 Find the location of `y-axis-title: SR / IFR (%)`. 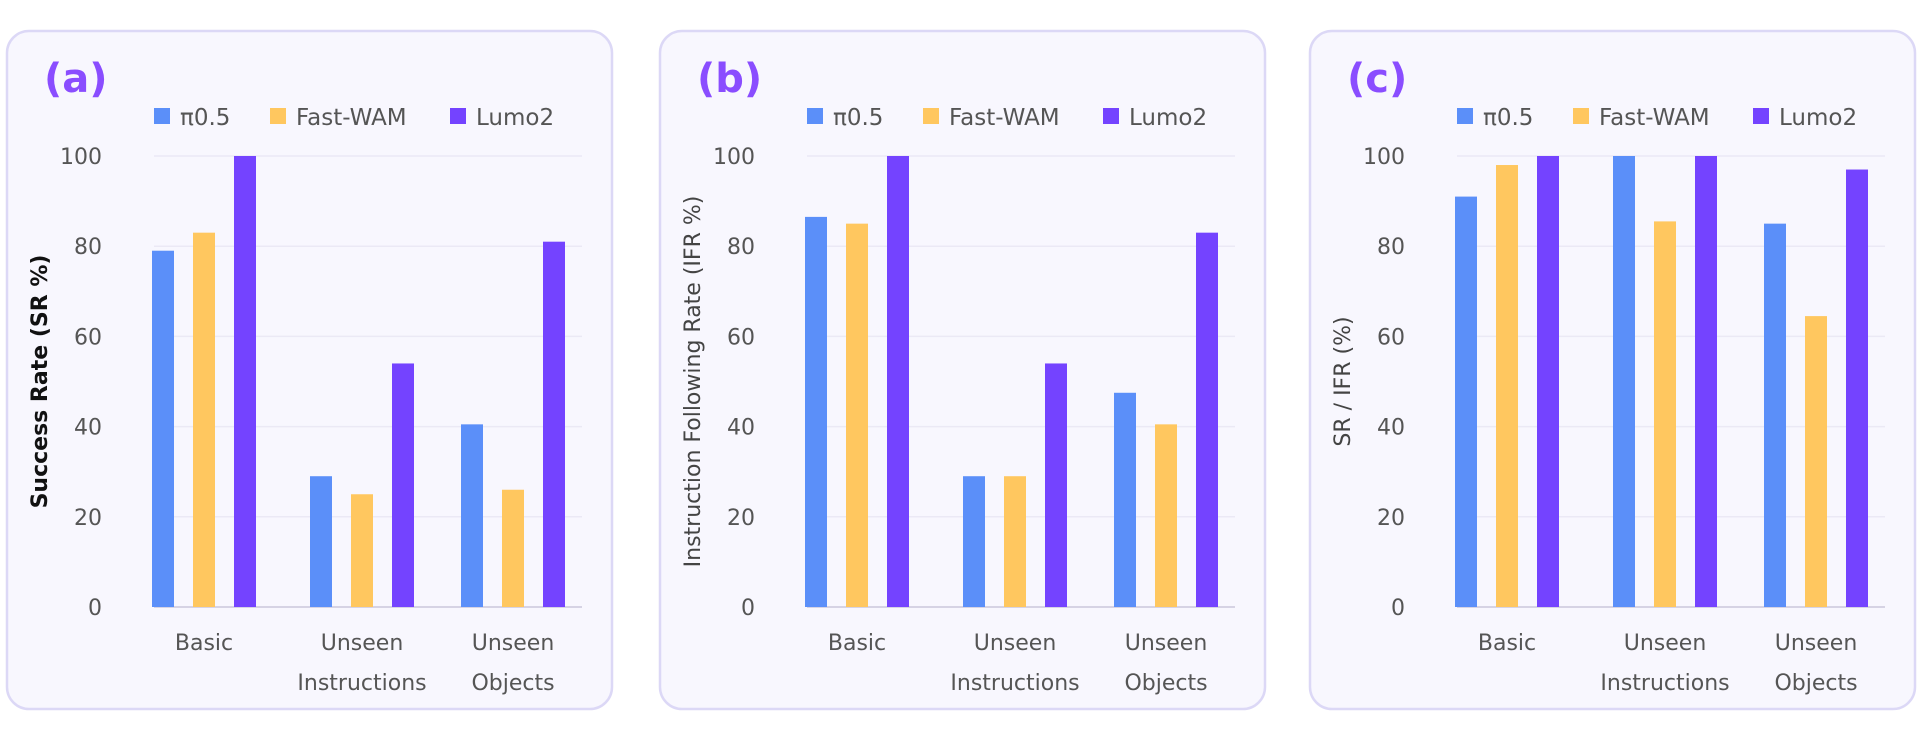

y-axis-title: SR / IFR (%) is located at coordinates (1343, 381).